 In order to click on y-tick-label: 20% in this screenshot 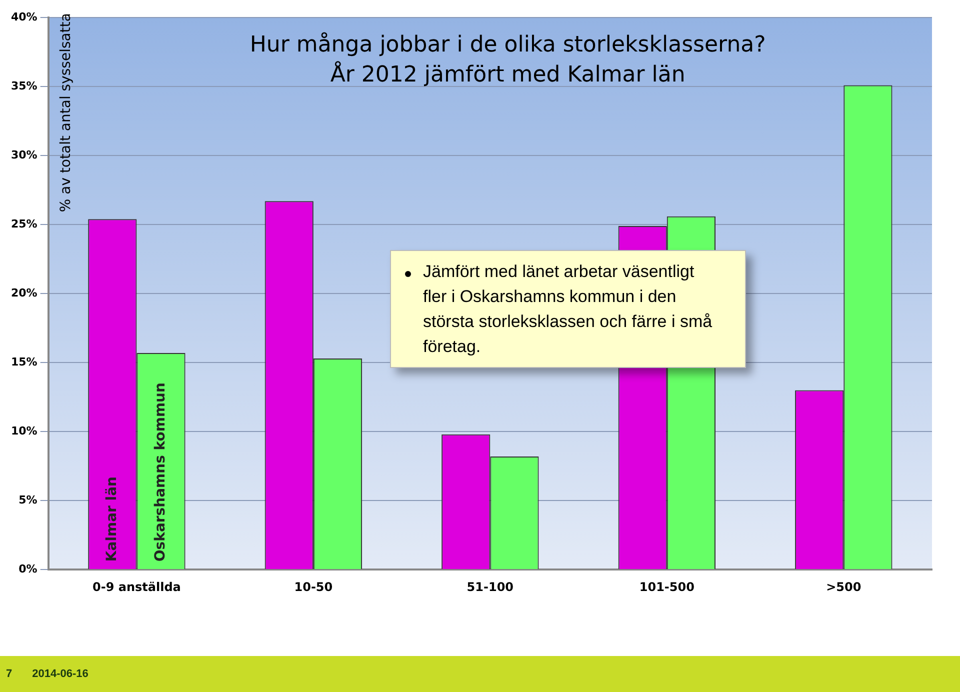, I will do `click(24, 293)`.